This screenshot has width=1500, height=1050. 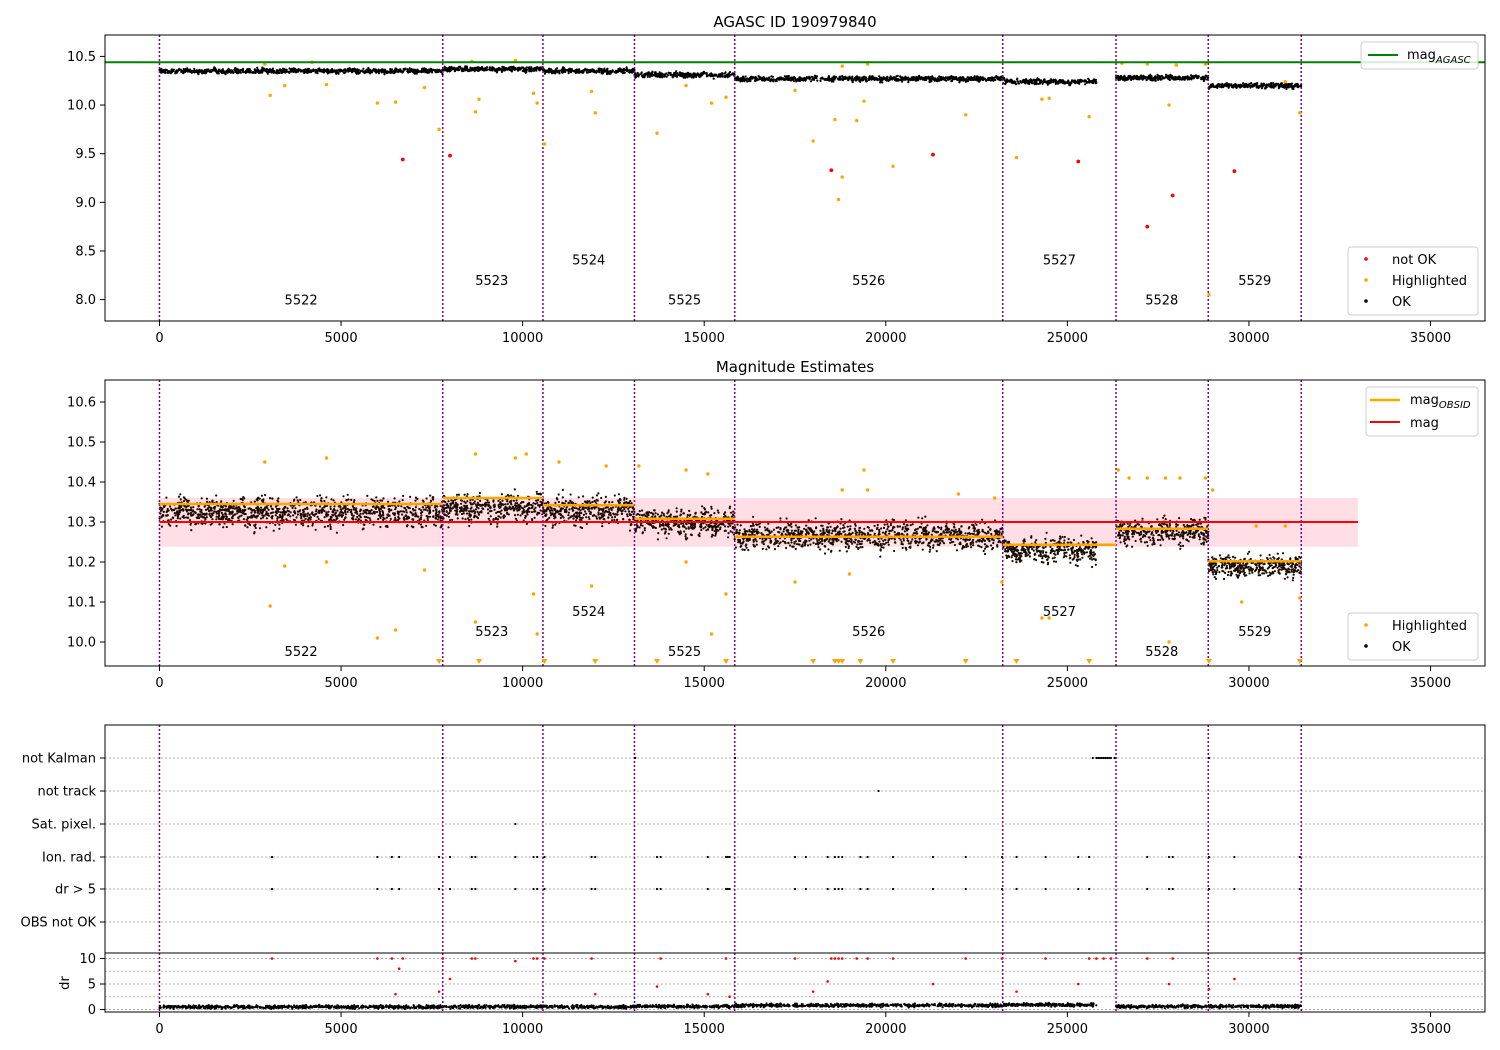 I want to click on estimates-title: Magnitude Estimates, so click(x=795, y=367).